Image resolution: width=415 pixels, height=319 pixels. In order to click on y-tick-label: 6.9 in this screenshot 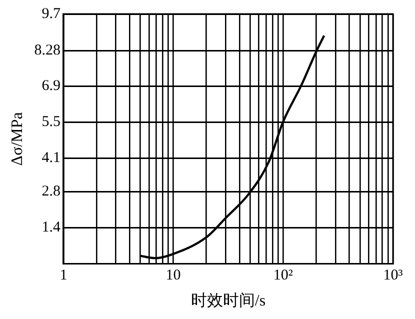, I will do `click(51, 86)`.